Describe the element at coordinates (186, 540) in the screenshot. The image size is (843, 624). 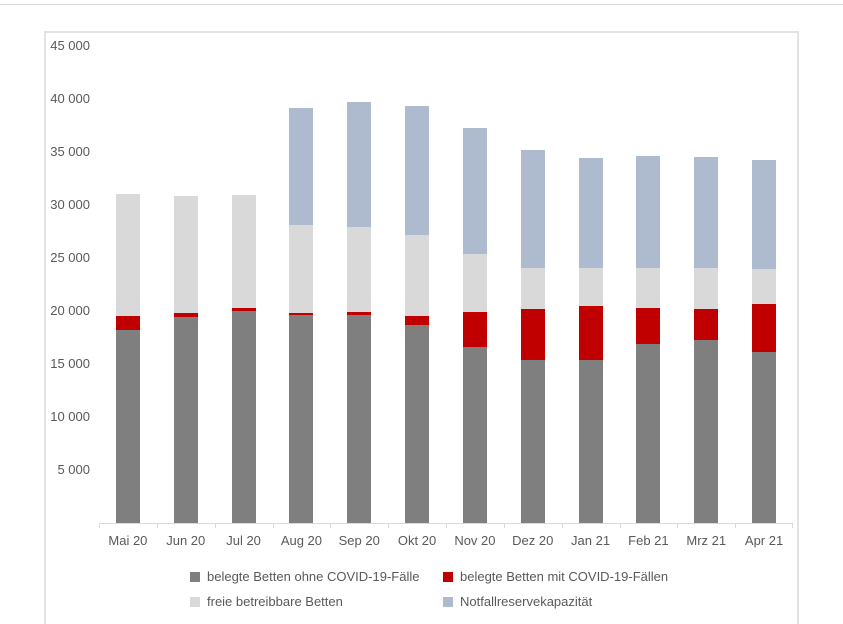
I see `x-axis-category-label: Jun 20` at that location.